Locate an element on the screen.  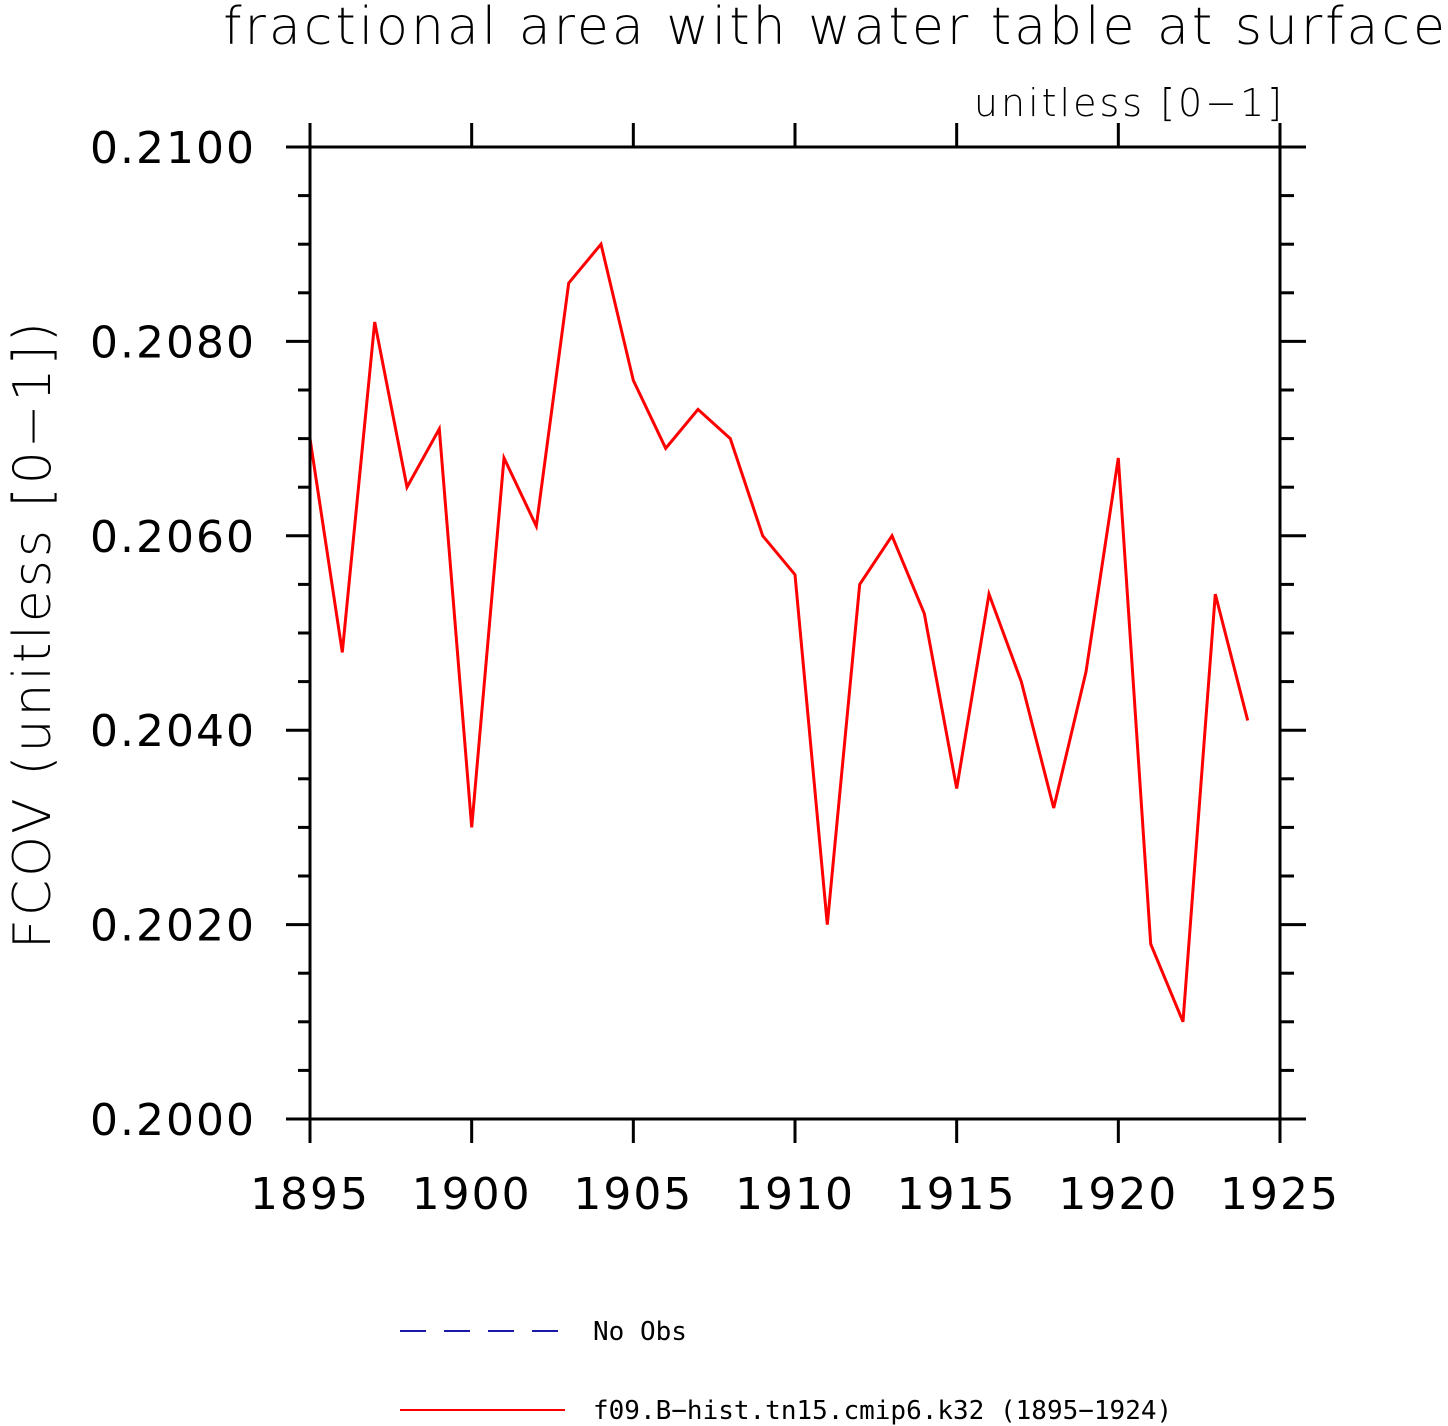
x-tick-label: 1915 is located at coordinates (957, 1194).